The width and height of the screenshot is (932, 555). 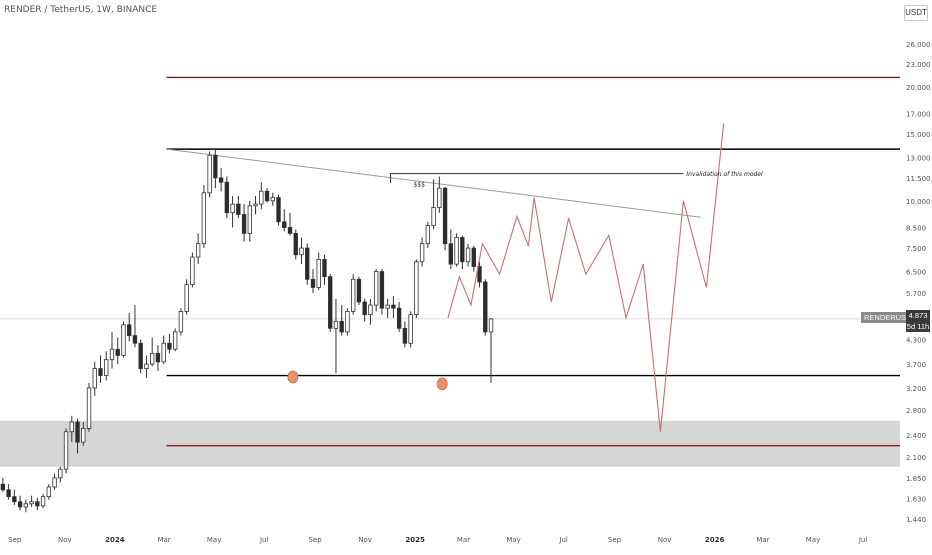 I want to click on price-tick-label: 2.100, so click(x=916, y=458).